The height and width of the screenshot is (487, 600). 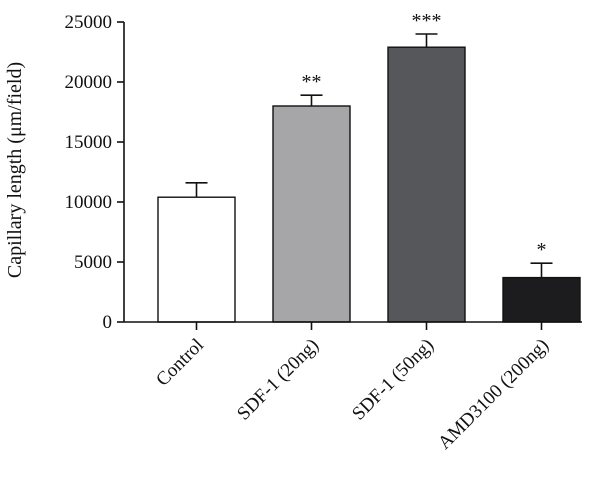 I want to click on significance-marker: **, so click(x=312, y=82).